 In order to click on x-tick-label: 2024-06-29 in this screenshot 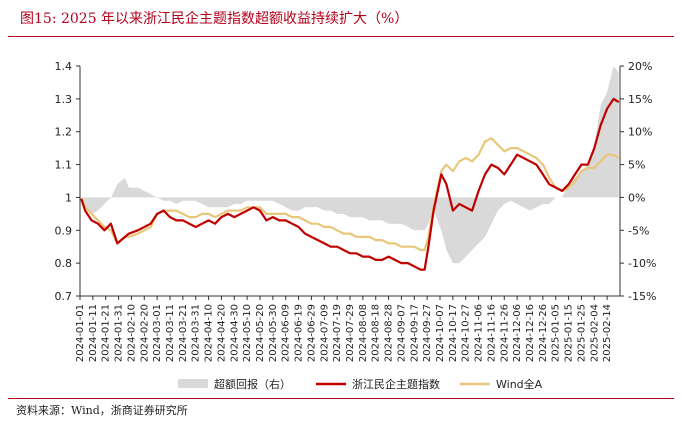, I will do `click(311, 333)`.